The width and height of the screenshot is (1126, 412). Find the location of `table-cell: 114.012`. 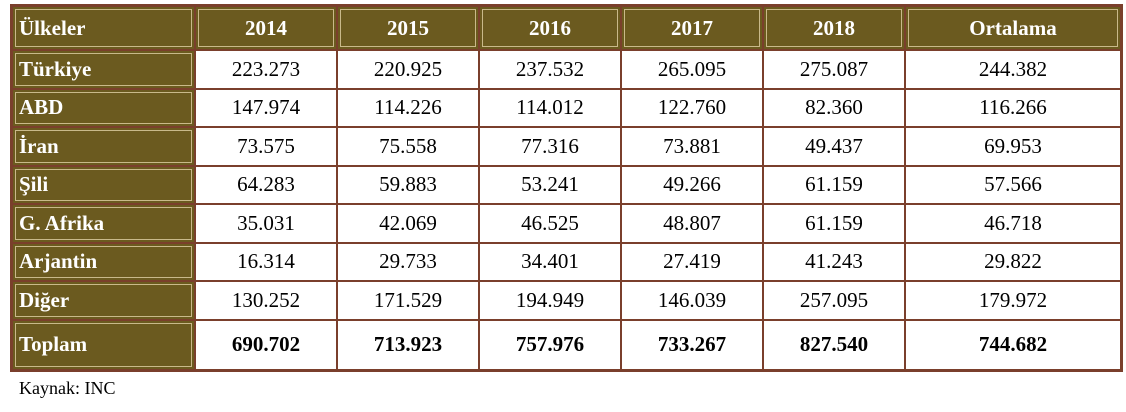

table-cell: 114.012 is located at coordinates (550, 107).